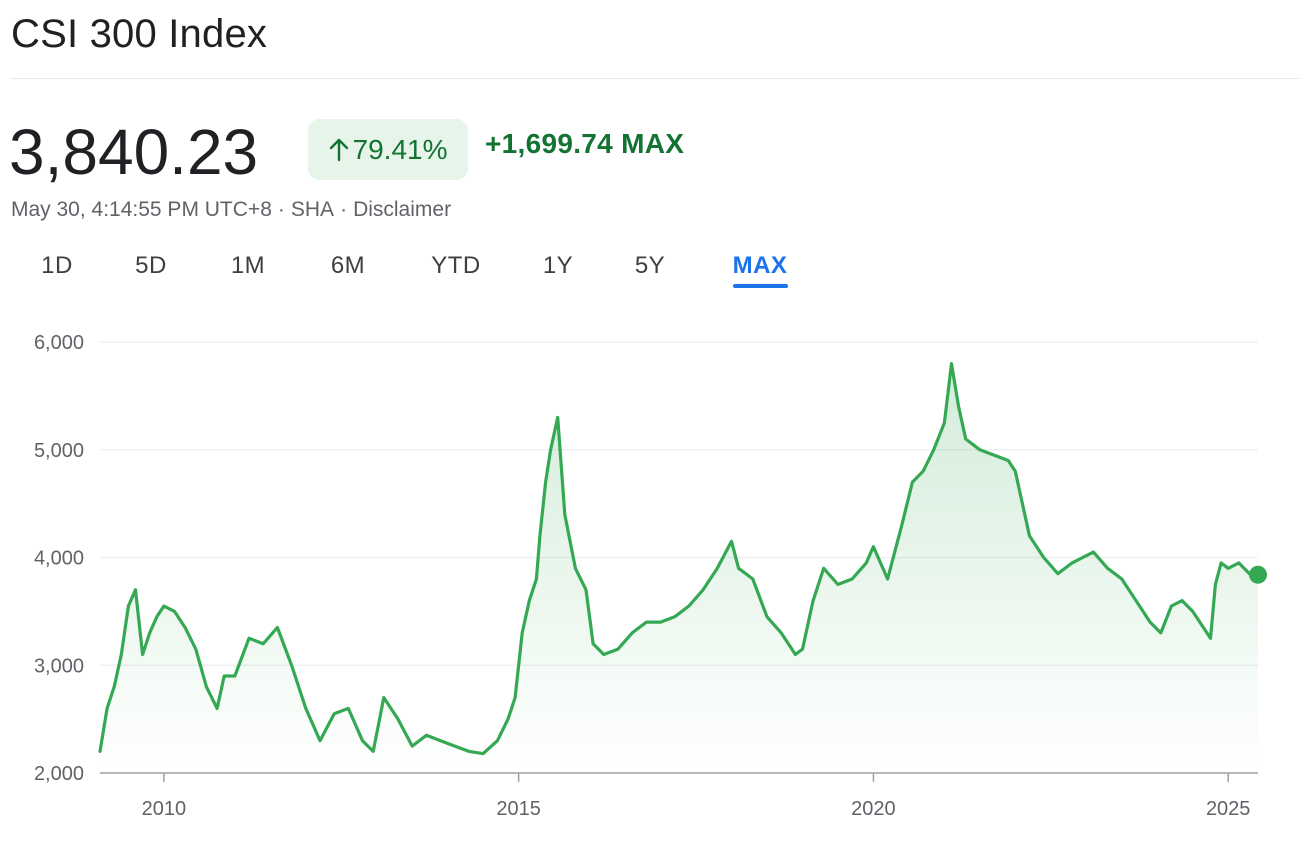 Image resolution: width=1299 pixels, height=842 pixels. Describe the element at coordinates (134, 152) in the screenshot. I see `current-price: 3,840.23` at that location.